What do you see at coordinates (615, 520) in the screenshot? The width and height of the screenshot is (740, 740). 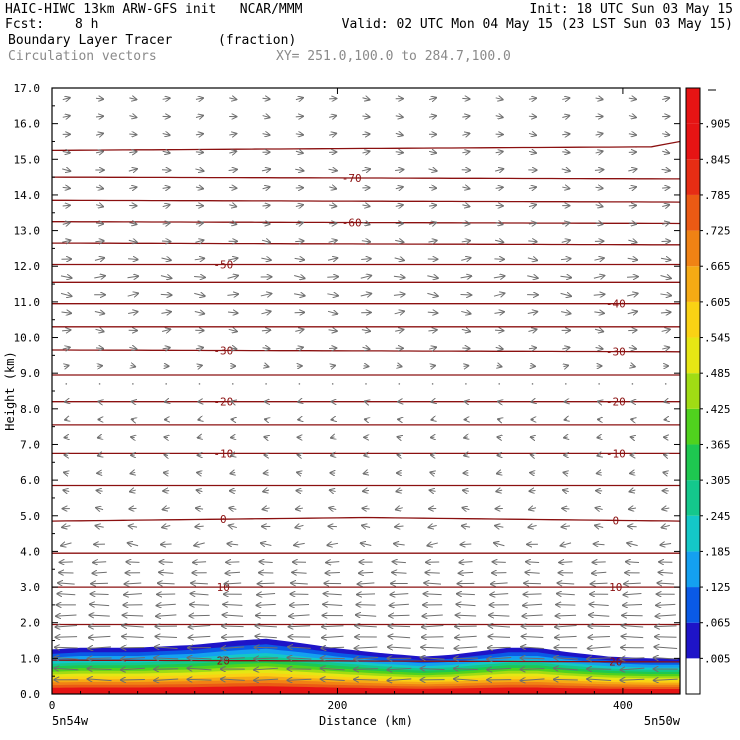 I see `contour-label: 0` at bounding box center [615, 520].